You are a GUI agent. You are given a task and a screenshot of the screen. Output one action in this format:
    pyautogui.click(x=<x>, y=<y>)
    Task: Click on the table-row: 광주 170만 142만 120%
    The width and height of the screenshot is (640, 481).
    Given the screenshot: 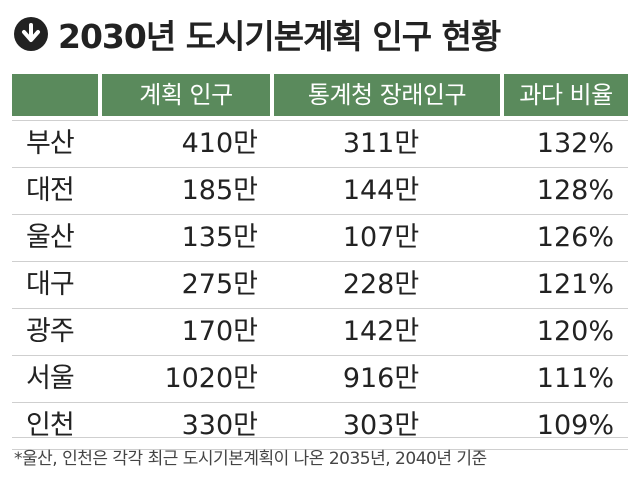 What is the action you would take?
    pyautogui.click(x=320, y=332)
    